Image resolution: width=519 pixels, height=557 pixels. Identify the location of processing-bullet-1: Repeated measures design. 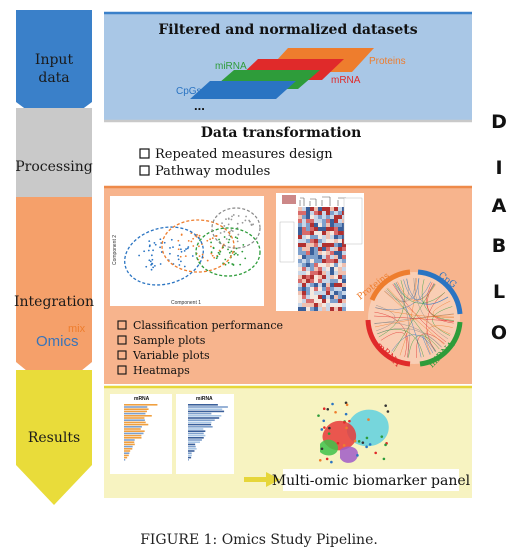
(244, 154).